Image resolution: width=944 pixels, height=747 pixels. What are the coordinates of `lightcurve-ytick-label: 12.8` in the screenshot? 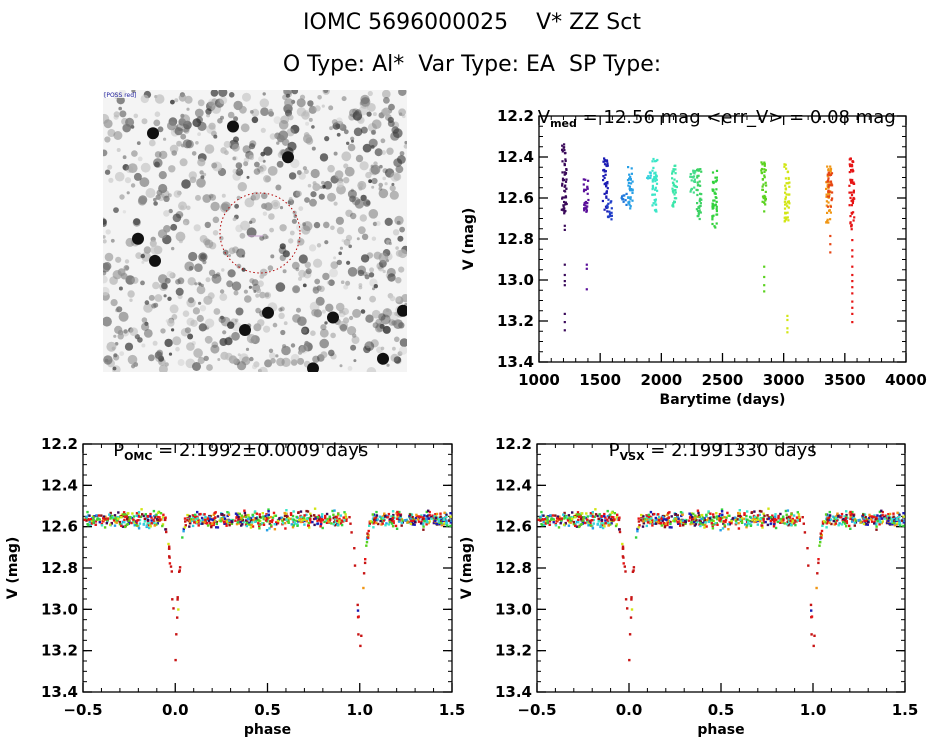 It's located at (515, 239).